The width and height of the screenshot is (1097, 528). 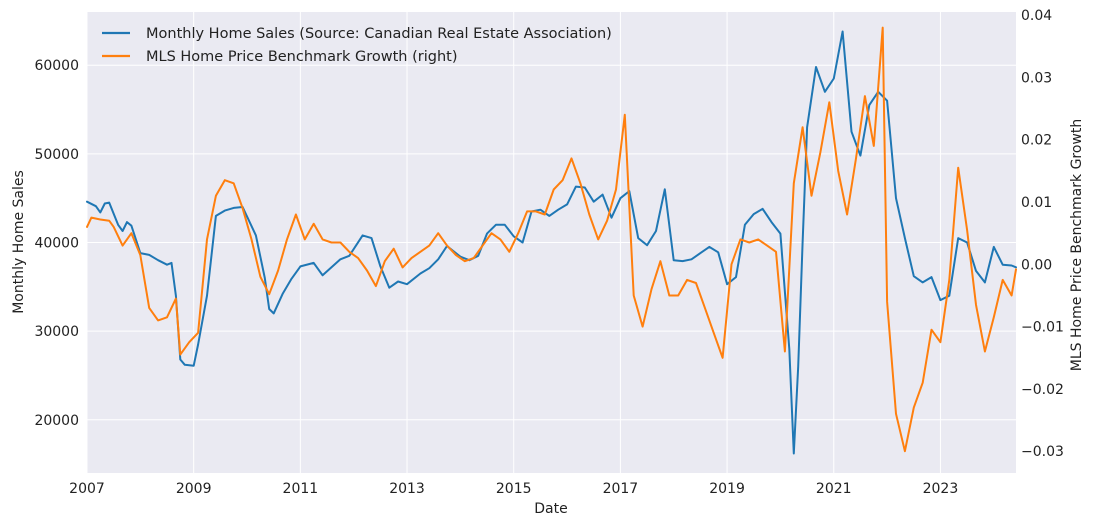 What do you see at coordinates (1036, 141) in the screenshot?
I see `y2-tick-label: 0.02` at bounding box center [1036, 141].